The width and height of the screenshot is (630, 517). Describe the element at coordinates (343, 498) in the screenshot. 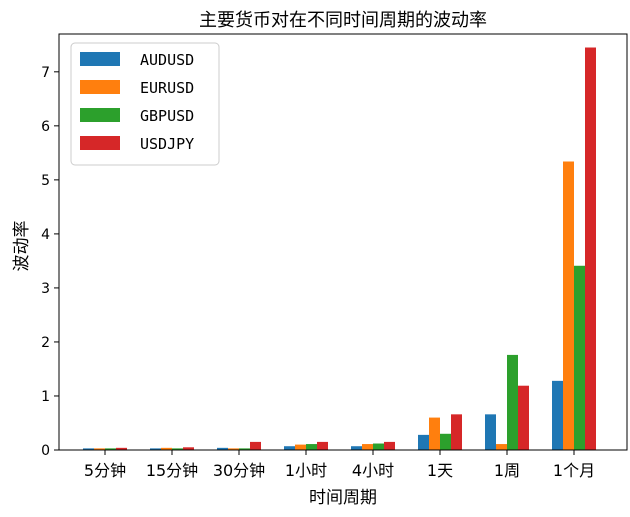

I see `x-axis-label: 时间周期` at that location.